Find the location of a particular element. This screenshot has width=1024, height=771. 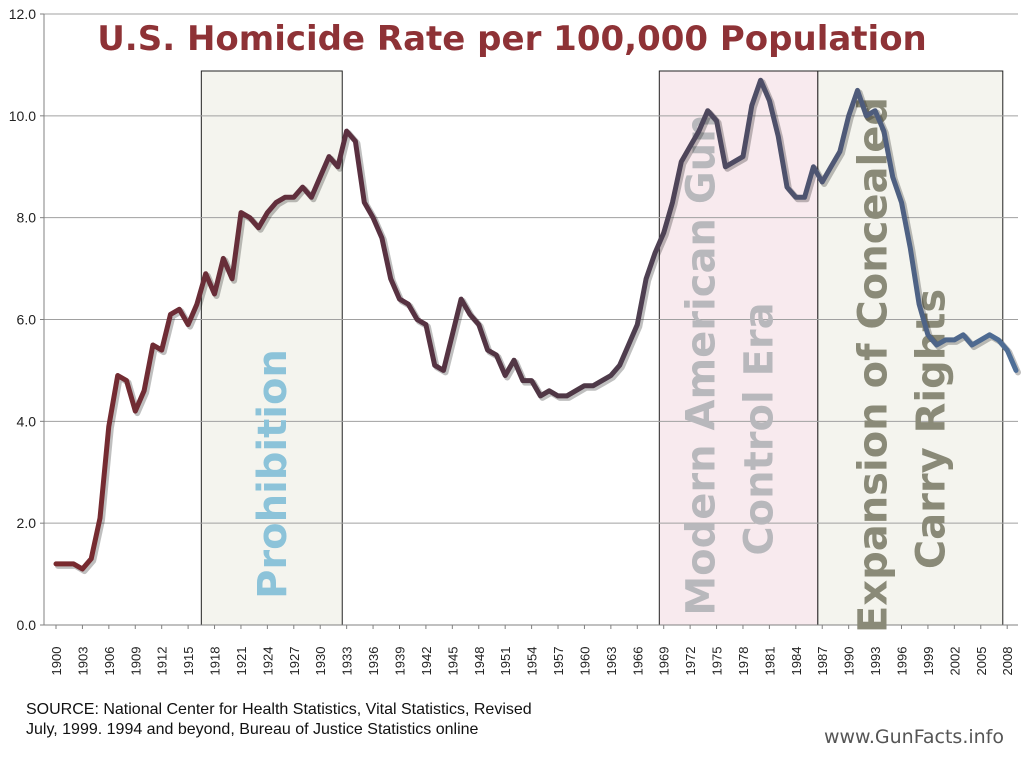

y-axis-tick-labels: 0.0 2.0 4.0 6.0 8.0 10.0 12.0 is located at coordinates (26, 319).